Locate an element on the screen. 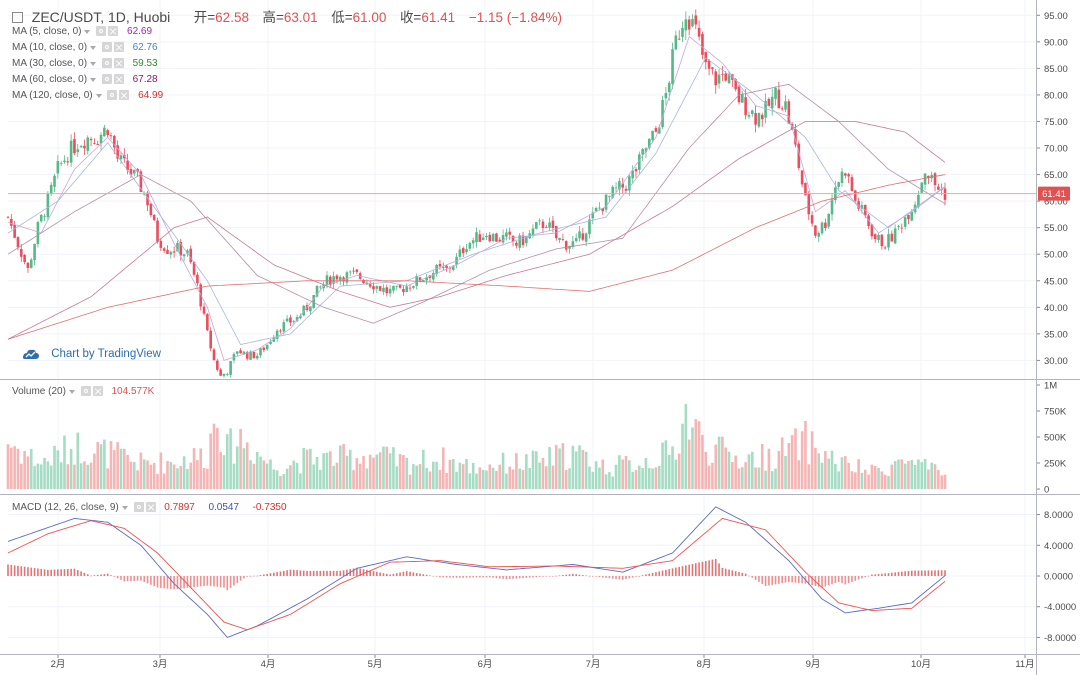 This screenshot has width=1080, height=675. price-tick-label: 70.00 is located at coordinates (1056, 149).